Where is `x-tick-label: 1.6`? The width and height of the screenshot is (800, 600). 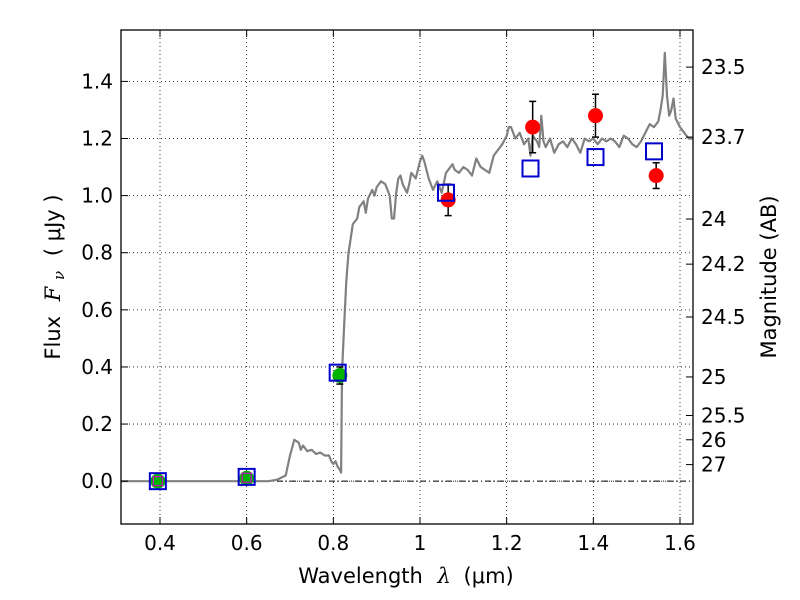
x-tick-label: 1.6 is located at coordinates (680, 543).